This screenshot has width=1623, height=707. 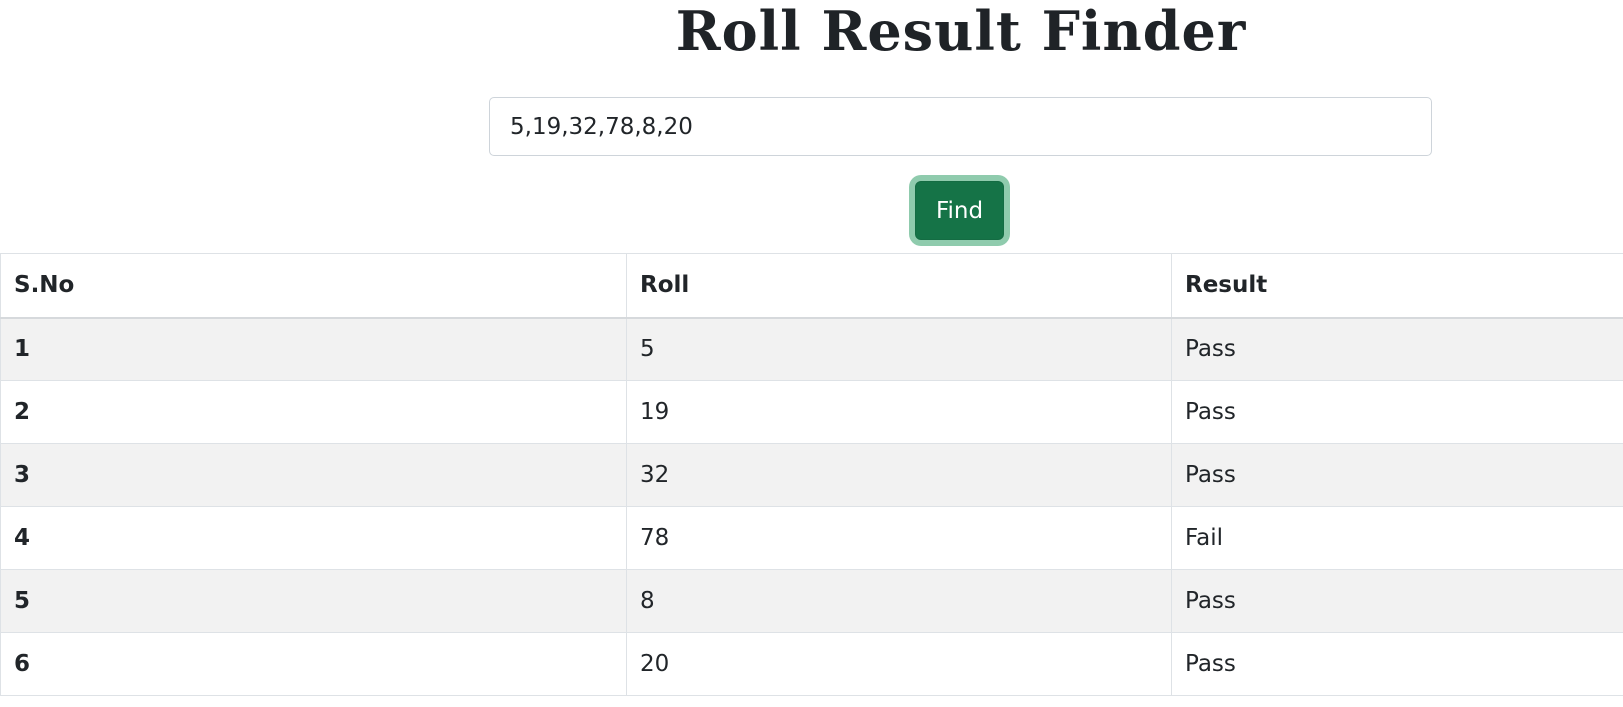 I want to click on cell-sno: 5, so click(x=313, y=601).